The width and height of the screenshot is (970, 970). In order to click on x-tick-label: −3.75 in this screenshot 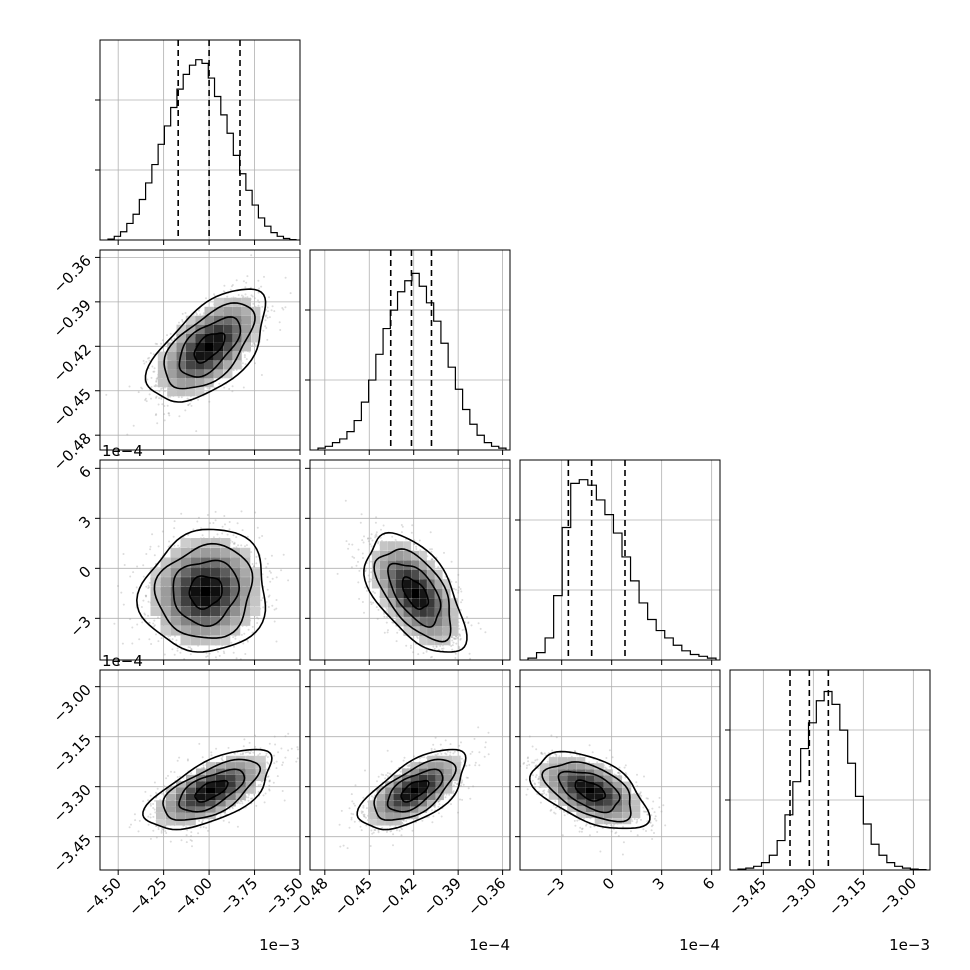, I will do `click(238, 896)`.